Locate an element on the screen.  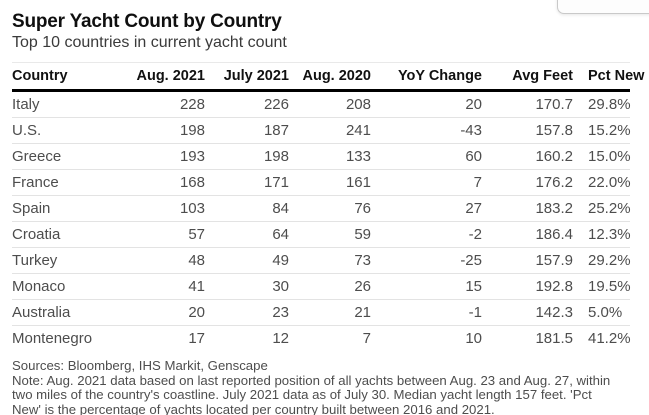
sources-line: Sources: Bloomberg, IHS Markit, Genscape is located at coordinates (140, 365).